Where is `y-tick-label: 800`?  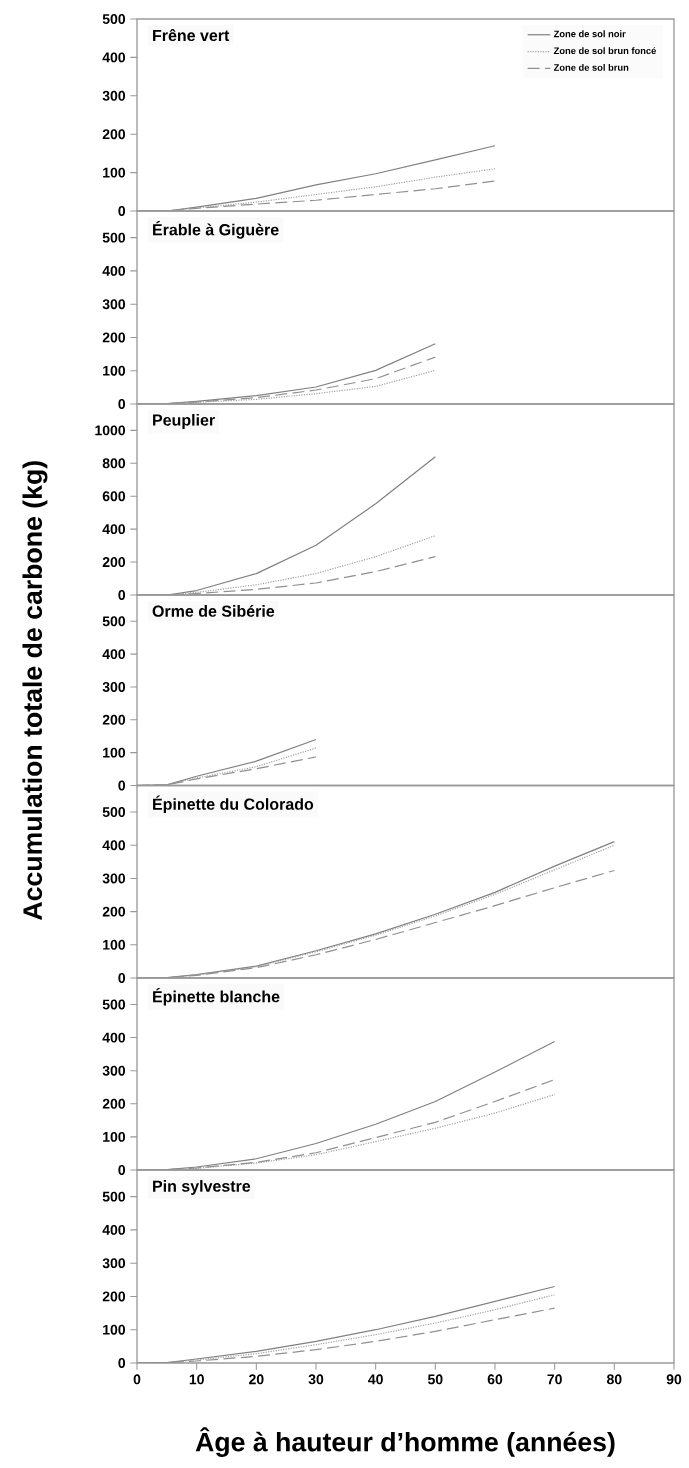 y-tick-label: 800 is located at coordinates (114, 463).